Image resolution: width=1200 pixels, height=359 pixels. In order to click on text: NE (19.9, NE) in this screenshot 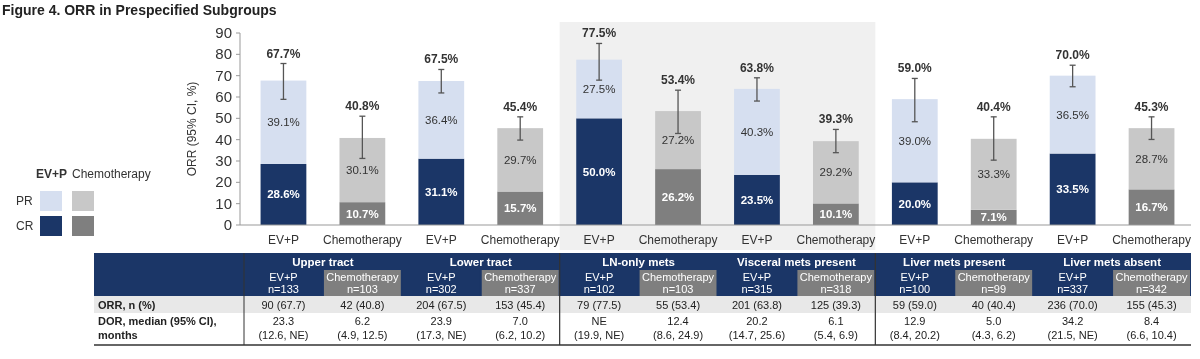, I will do `click(599, 328)`.